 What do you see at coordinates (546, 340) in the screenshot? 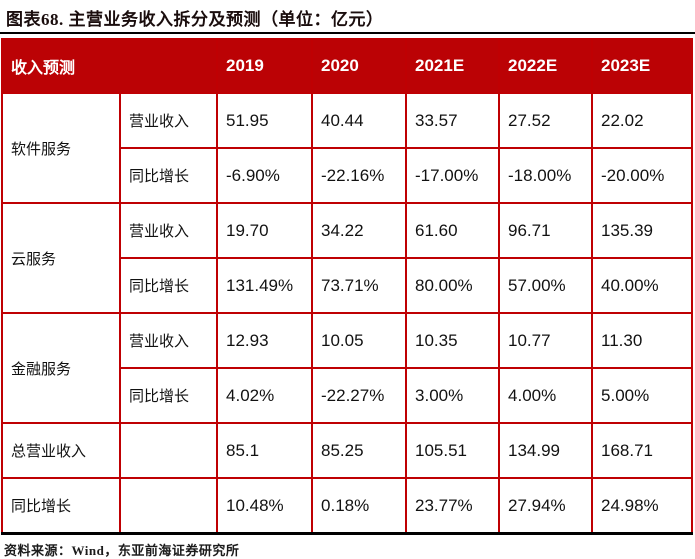
I see `value-cell: 10.77` at bounding box center [546, 340].